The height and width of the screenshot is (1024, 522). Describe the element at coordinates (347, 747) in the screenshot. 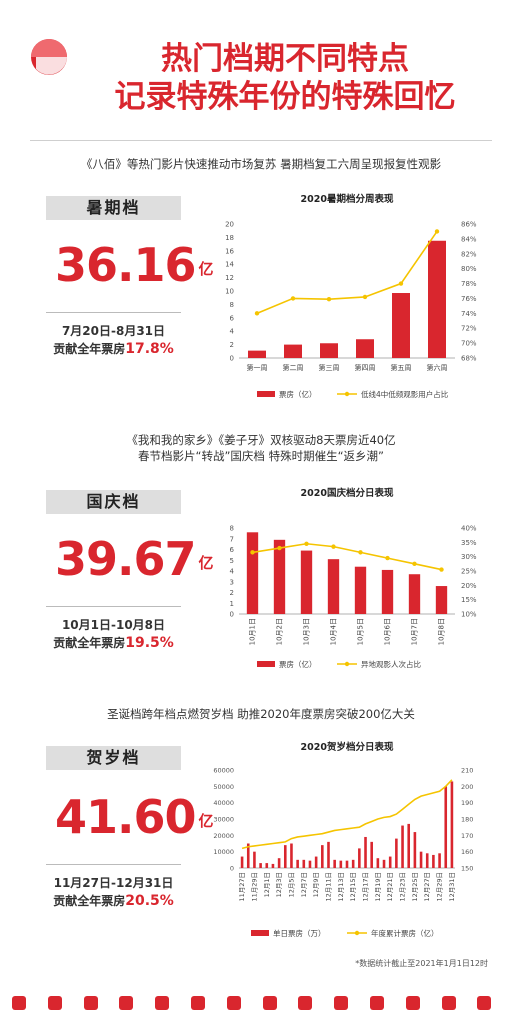

I see `chart-title: 2020贺岁档分日表现` at that location.